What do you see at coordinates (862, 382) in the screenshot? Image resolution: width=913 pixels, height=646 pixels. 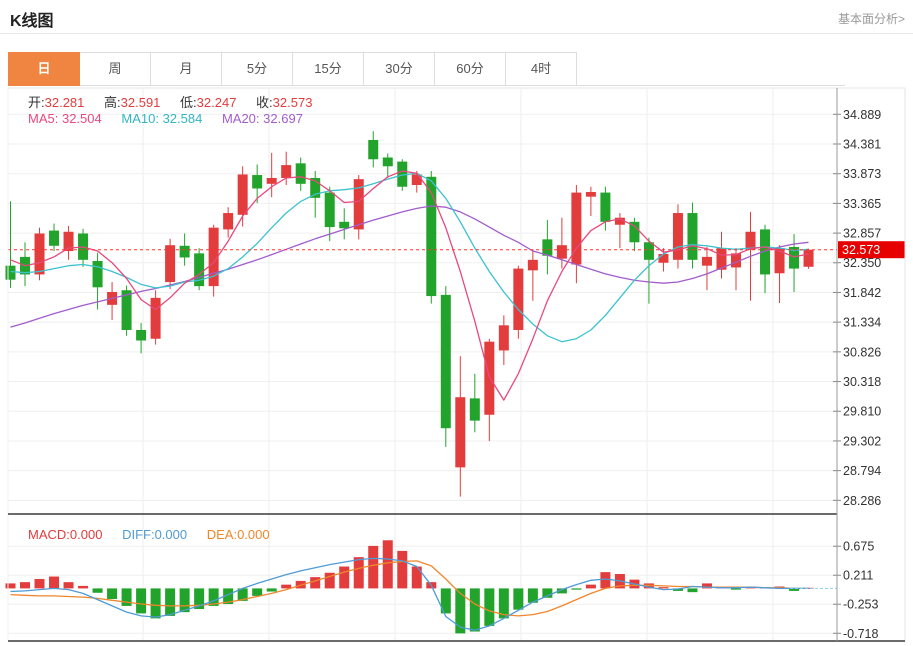 I see `price-axis-label: 30.318` at bounding box center [862, 382].